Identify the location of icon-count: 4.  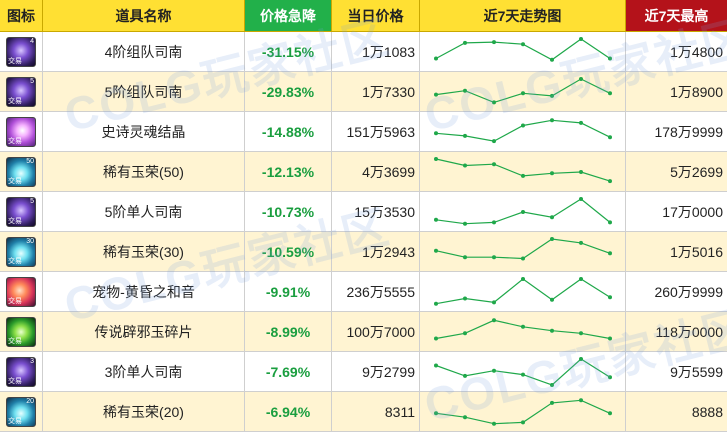
(32, 41).